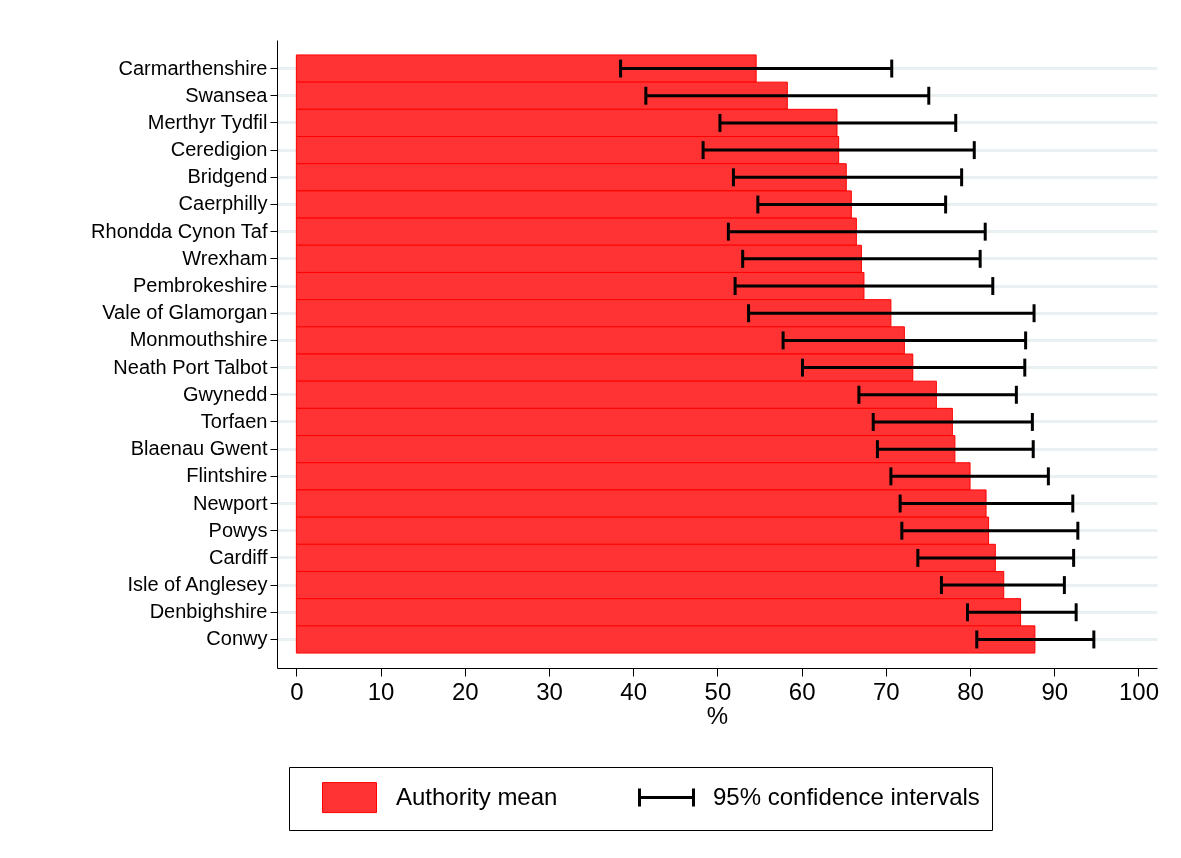  Describe the element at coordinates (381, 691) in the screenshot. I see `x-tick-label: 10` at that location.